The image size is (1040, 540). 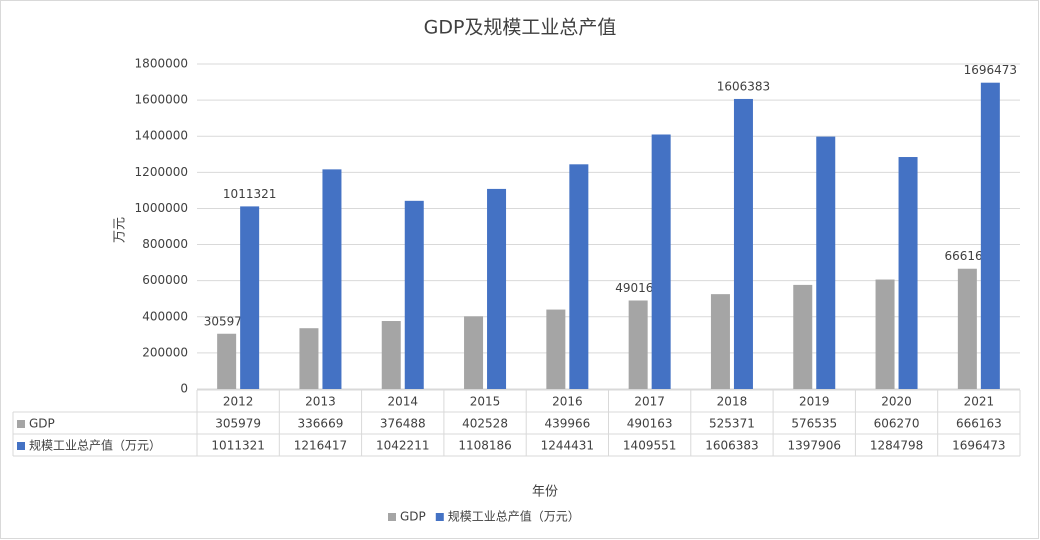 I want to click on table-cell: 525371, so click(x=732, y=424).